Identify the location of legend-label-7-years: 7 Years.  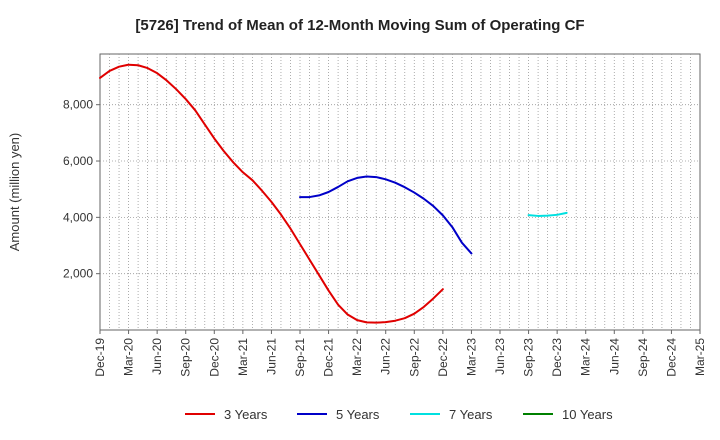
(471, 414).